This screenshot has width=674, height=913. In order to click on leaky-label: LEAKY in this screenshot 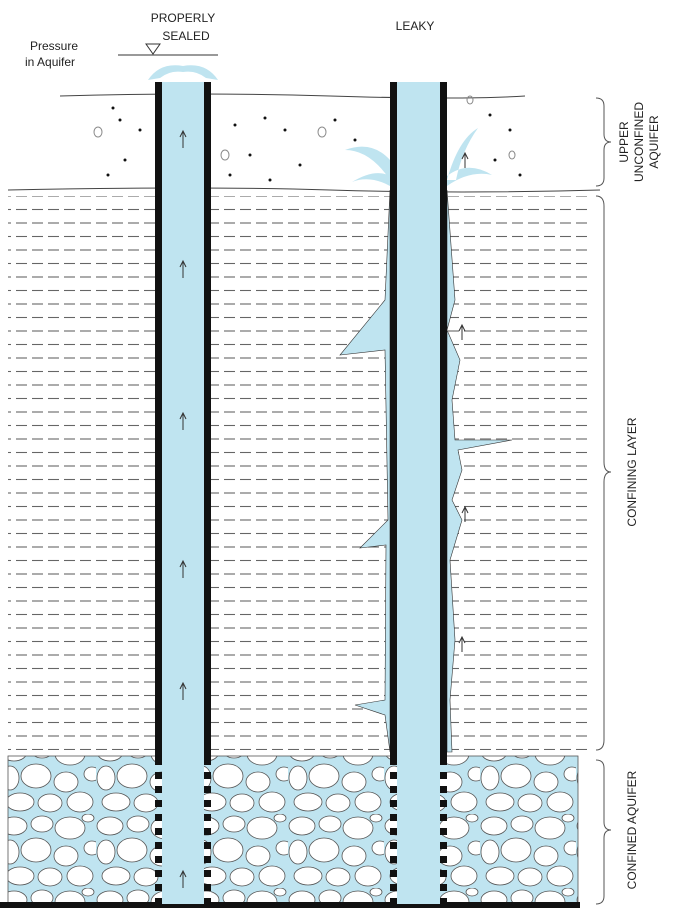, I will do `click(415, 26)`.